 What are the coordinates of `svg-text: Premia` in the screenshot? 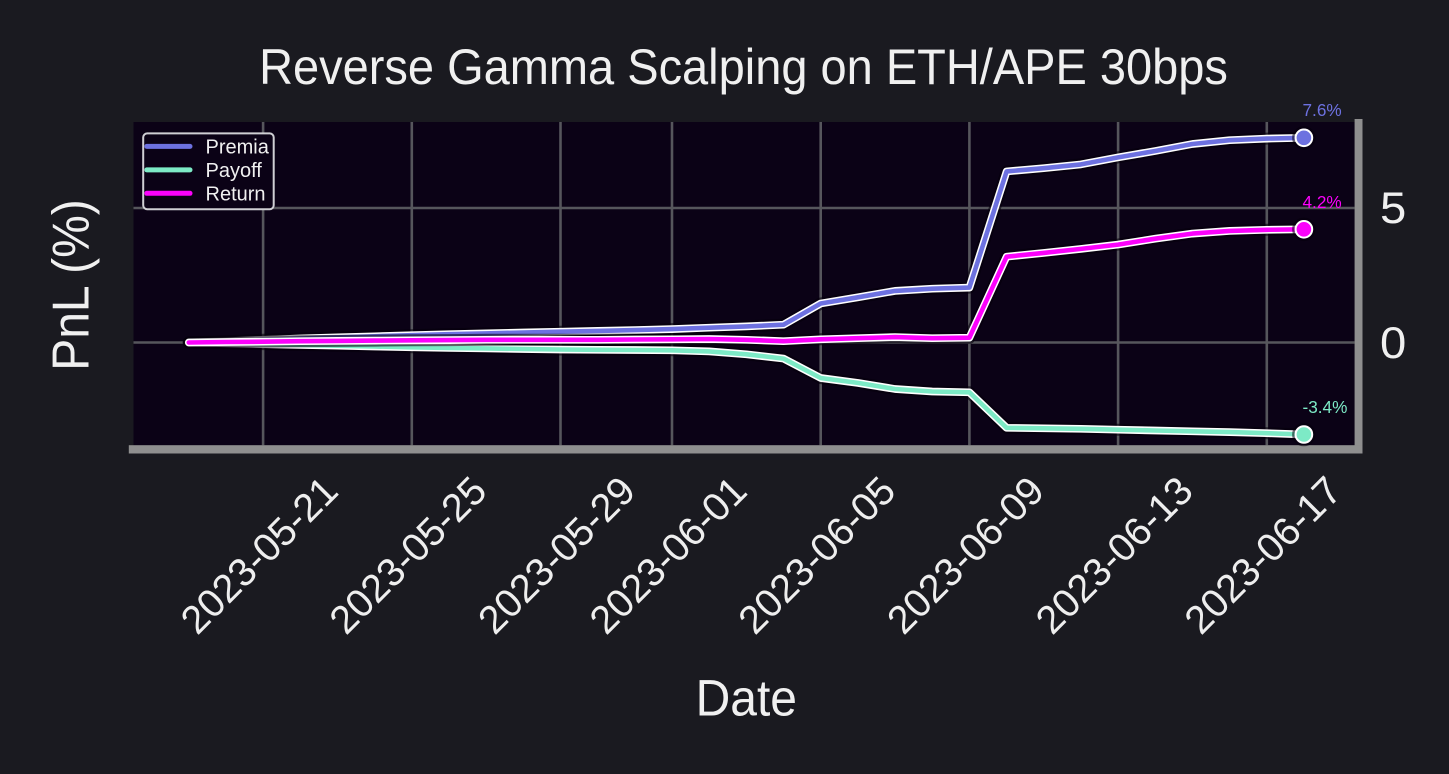 It's located at (238, 148).